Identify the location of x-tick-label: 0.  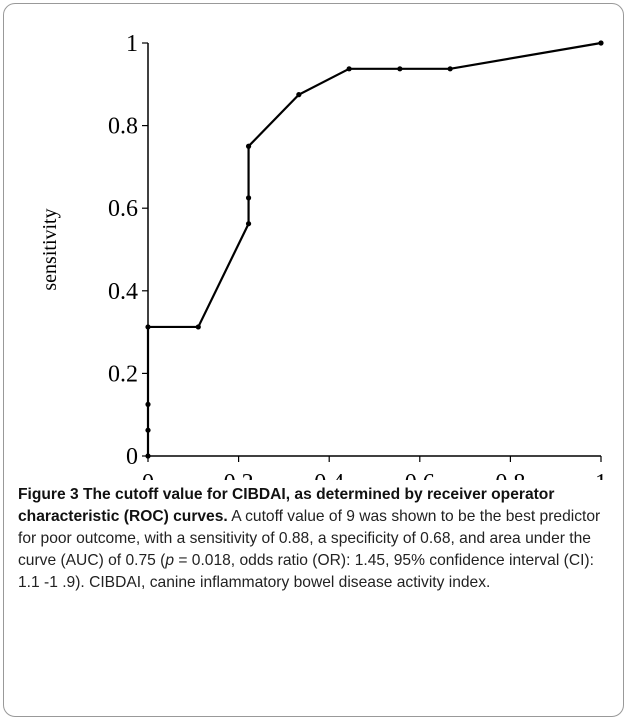
(148, 475).